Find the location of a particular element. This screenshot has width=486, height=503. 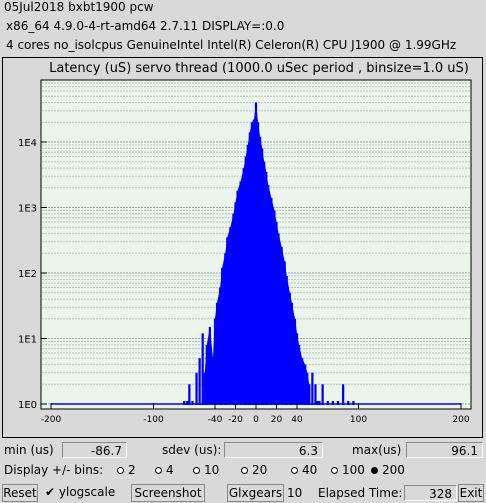

ylogscale-checkbox: ✔ ylogscale is located at coordinates (80, 492).